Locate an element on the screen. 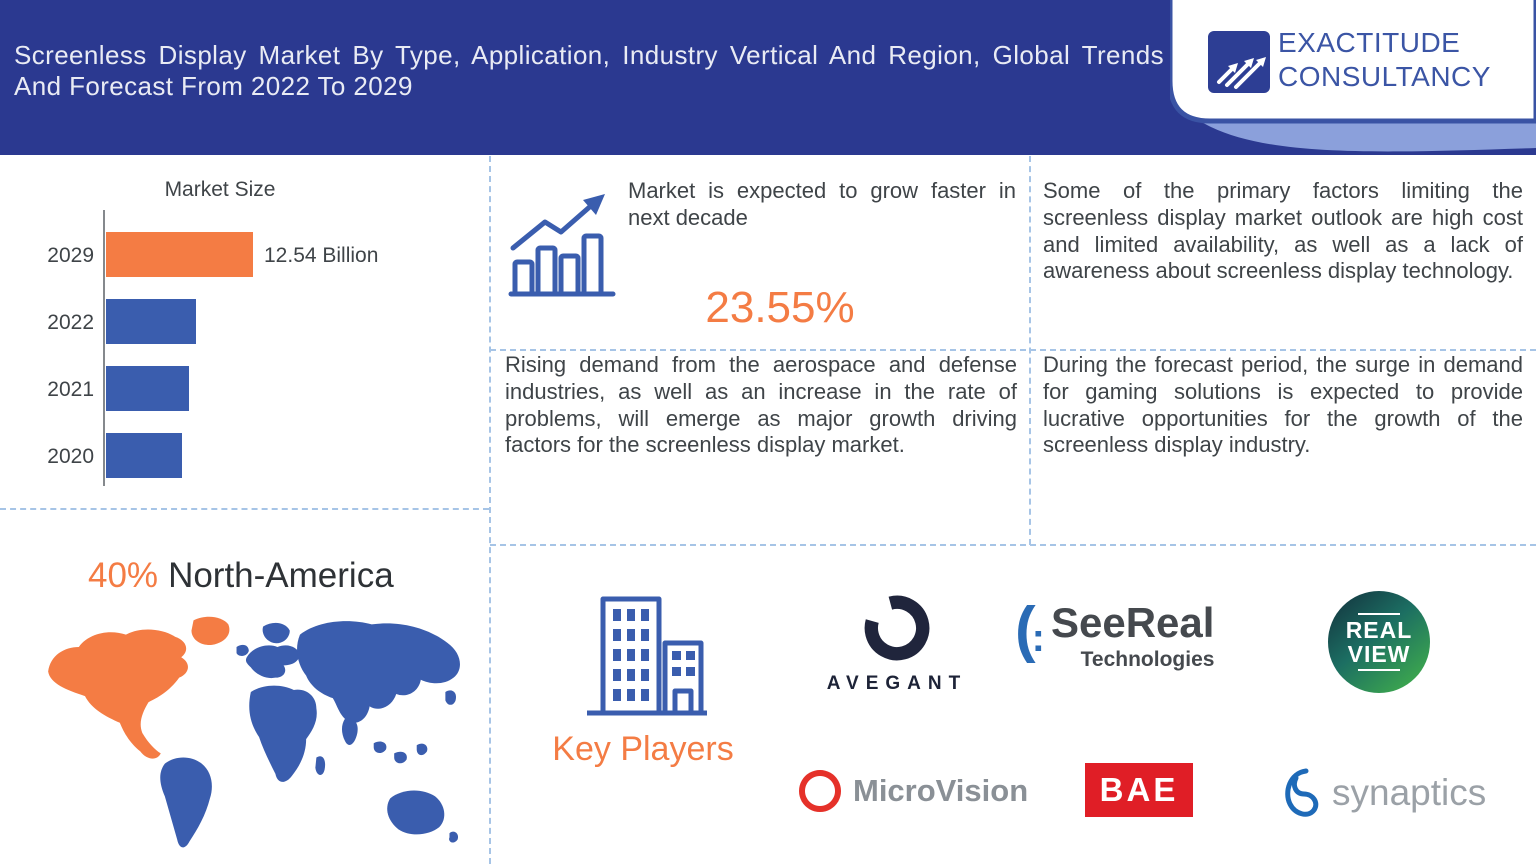 The image size is (1536, 864). logo-seereal: ( : SeeReal Technologies is located at coordinates (1114, 633).